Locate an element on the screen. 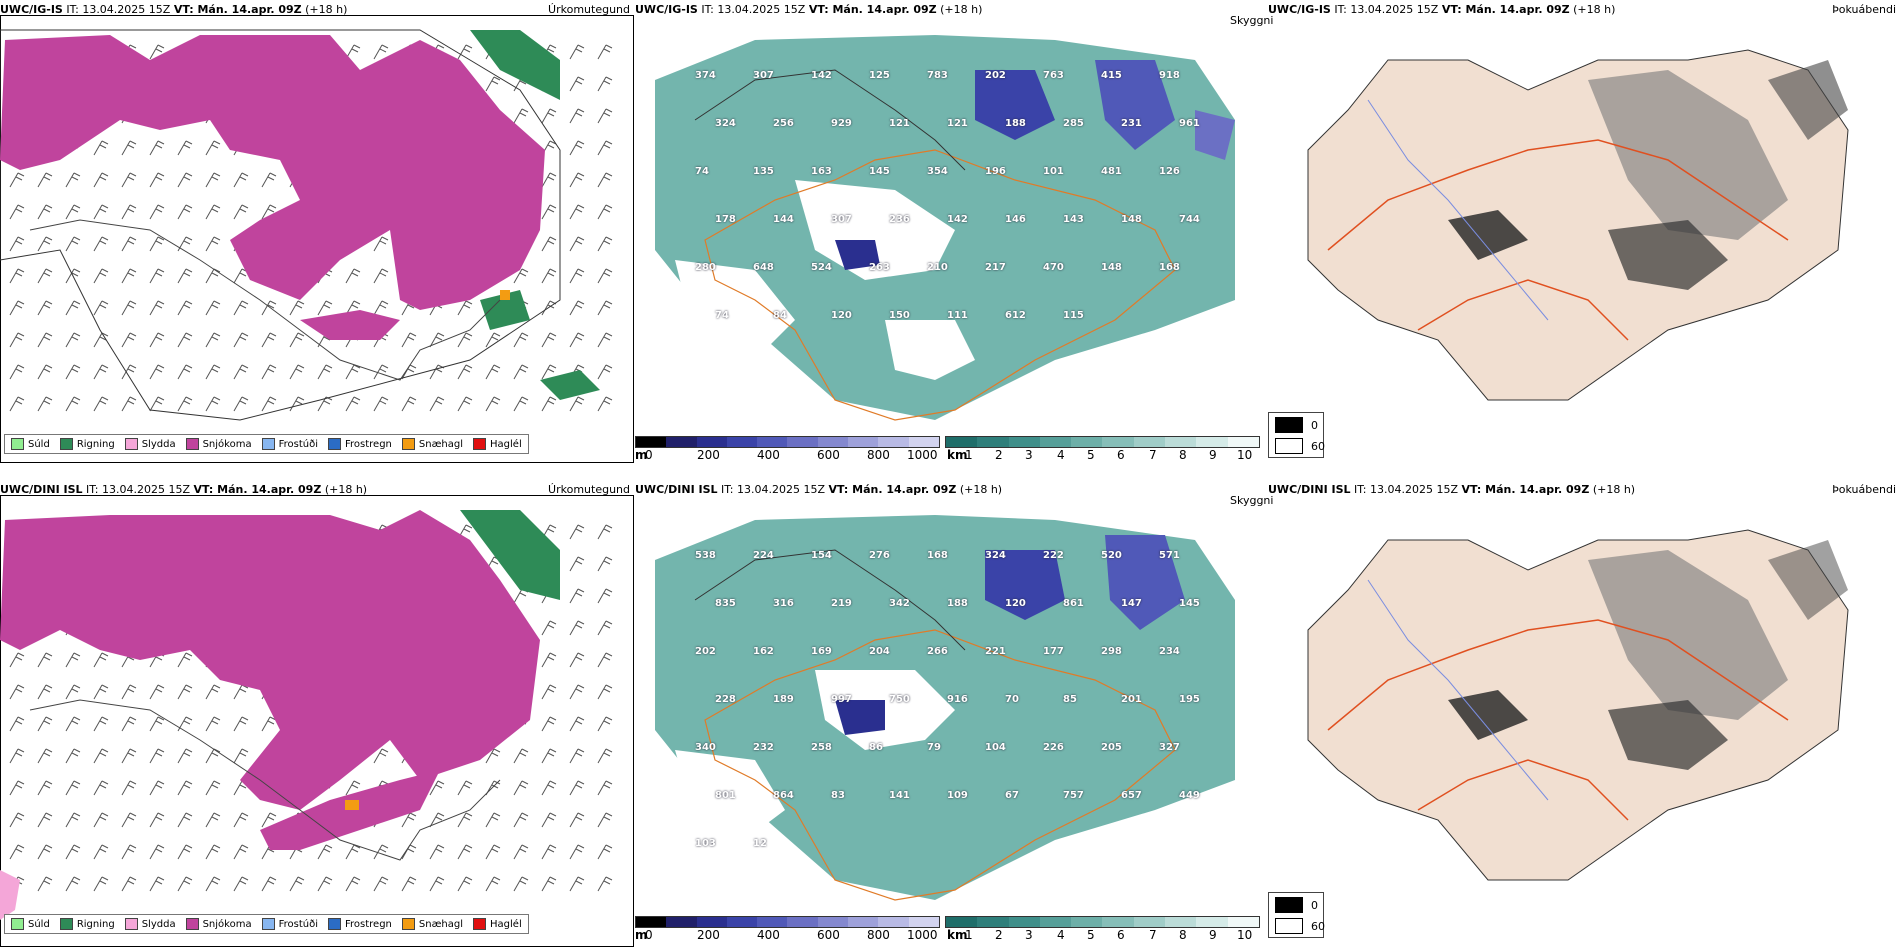  ceiling-value-label: 201 is located at coordinates (1131, 699).